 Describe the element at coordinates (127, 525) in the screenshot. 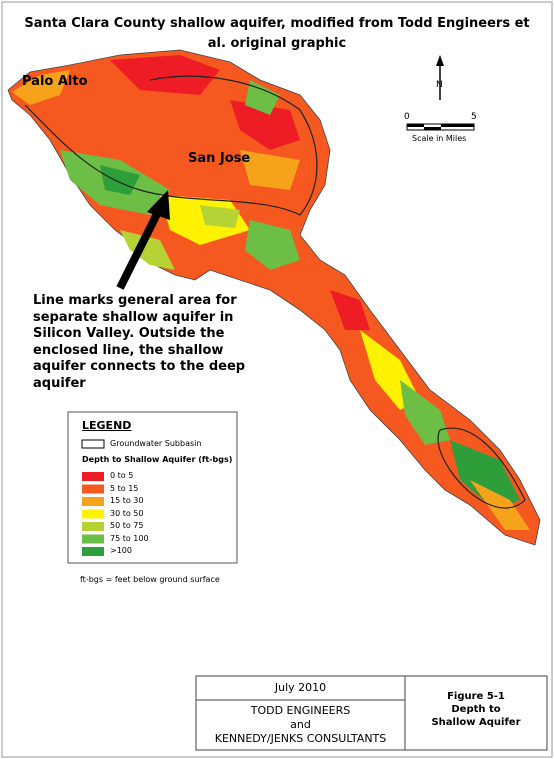

I see `legend-label: 50 to 75` at that location.